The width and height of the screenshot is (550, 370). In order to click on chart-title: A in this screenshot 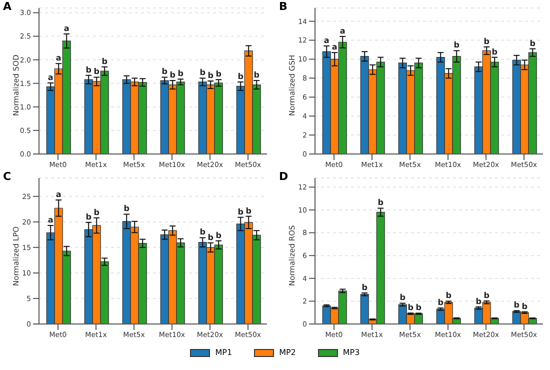, I will do `click(7, 6)`.